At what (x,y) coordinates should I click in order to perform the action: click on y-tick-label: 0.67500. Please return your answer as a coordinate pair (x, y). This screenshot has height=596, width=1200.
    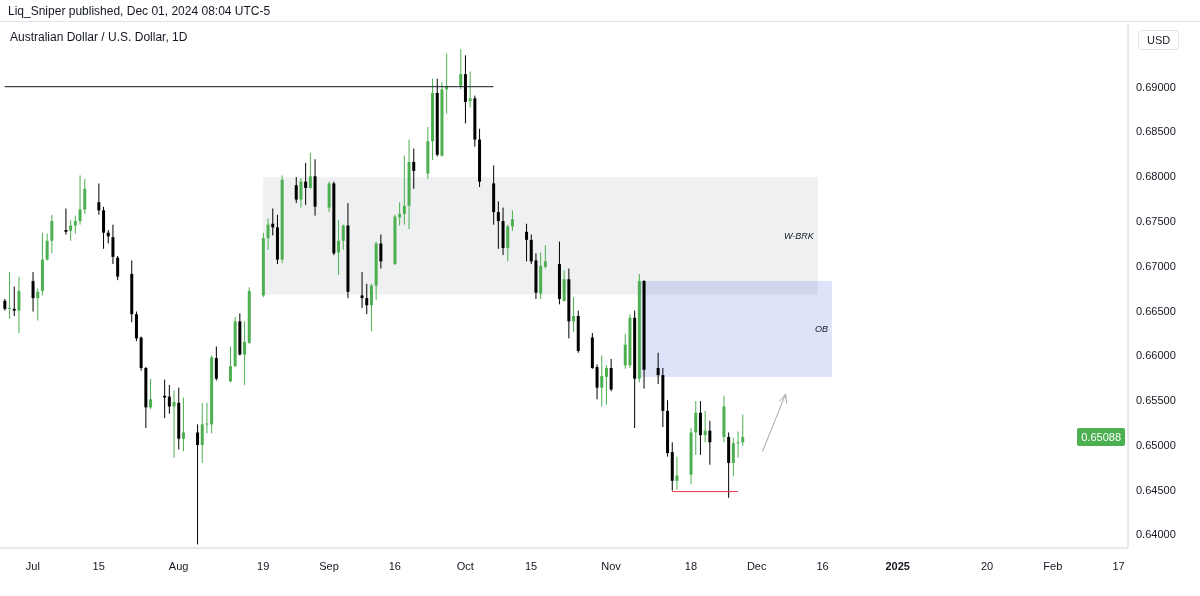
    Looking at the image, I should click on (1156, 220).